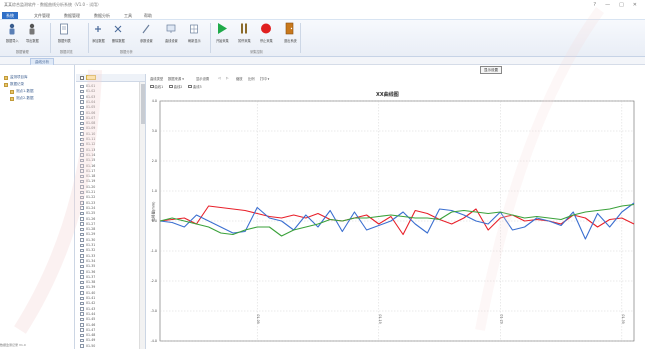 The image size is (645, 350). What do you see at coordinates (107, 266) in the screenshot?
I see `list-item: 01-35` at bounding box center [107, 266].